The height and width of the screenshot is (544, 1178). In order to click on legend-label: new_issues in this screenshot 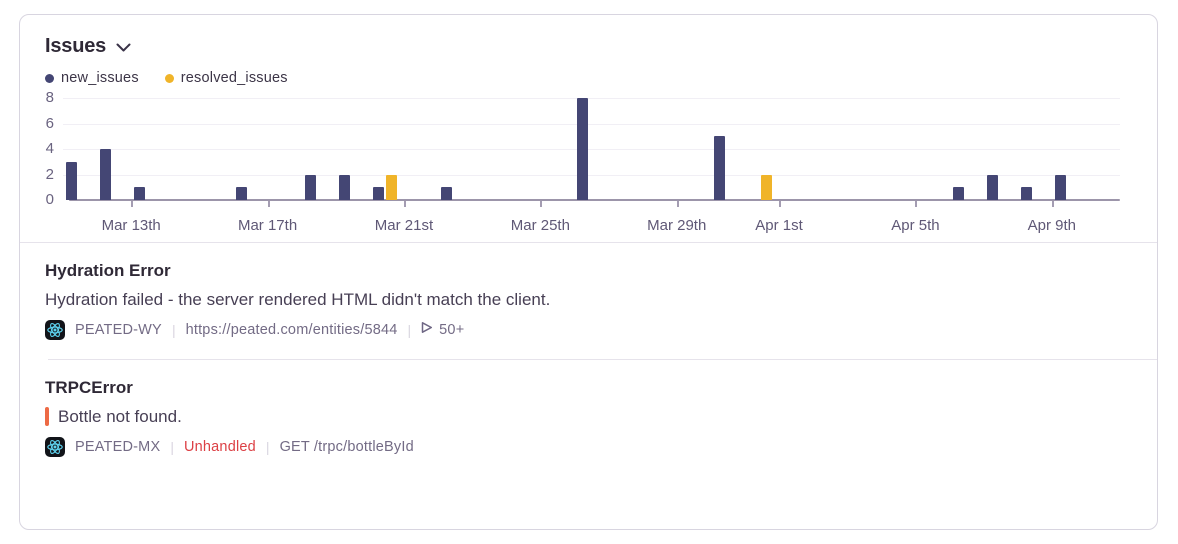, I will do `click(100, 78)`.